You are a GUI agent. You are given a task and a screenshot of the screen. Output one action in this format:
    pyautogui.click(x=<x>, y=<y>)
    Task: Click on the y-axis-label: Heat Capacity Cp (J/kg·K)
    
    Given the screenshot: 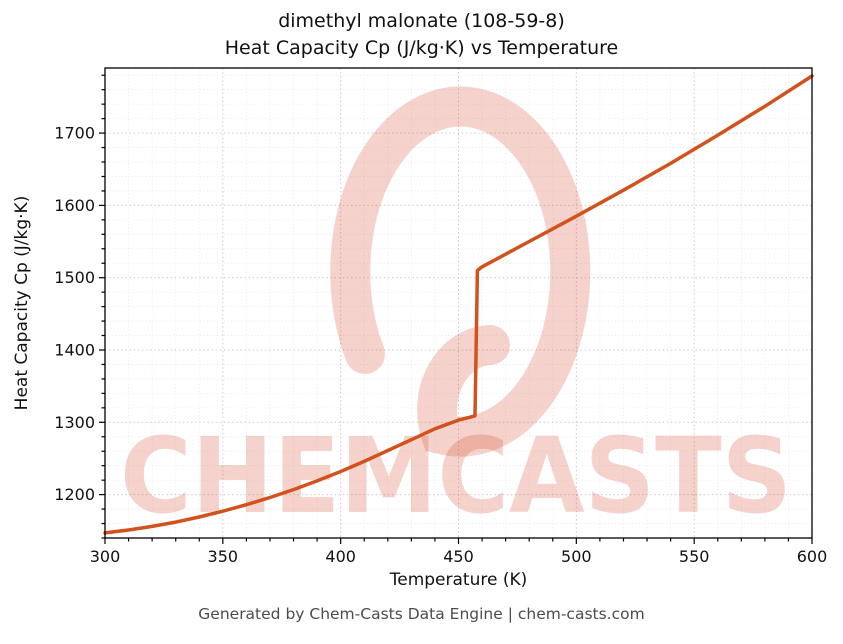 What is the action you would take?
    pyautogui.click(x=22, y=303)
    